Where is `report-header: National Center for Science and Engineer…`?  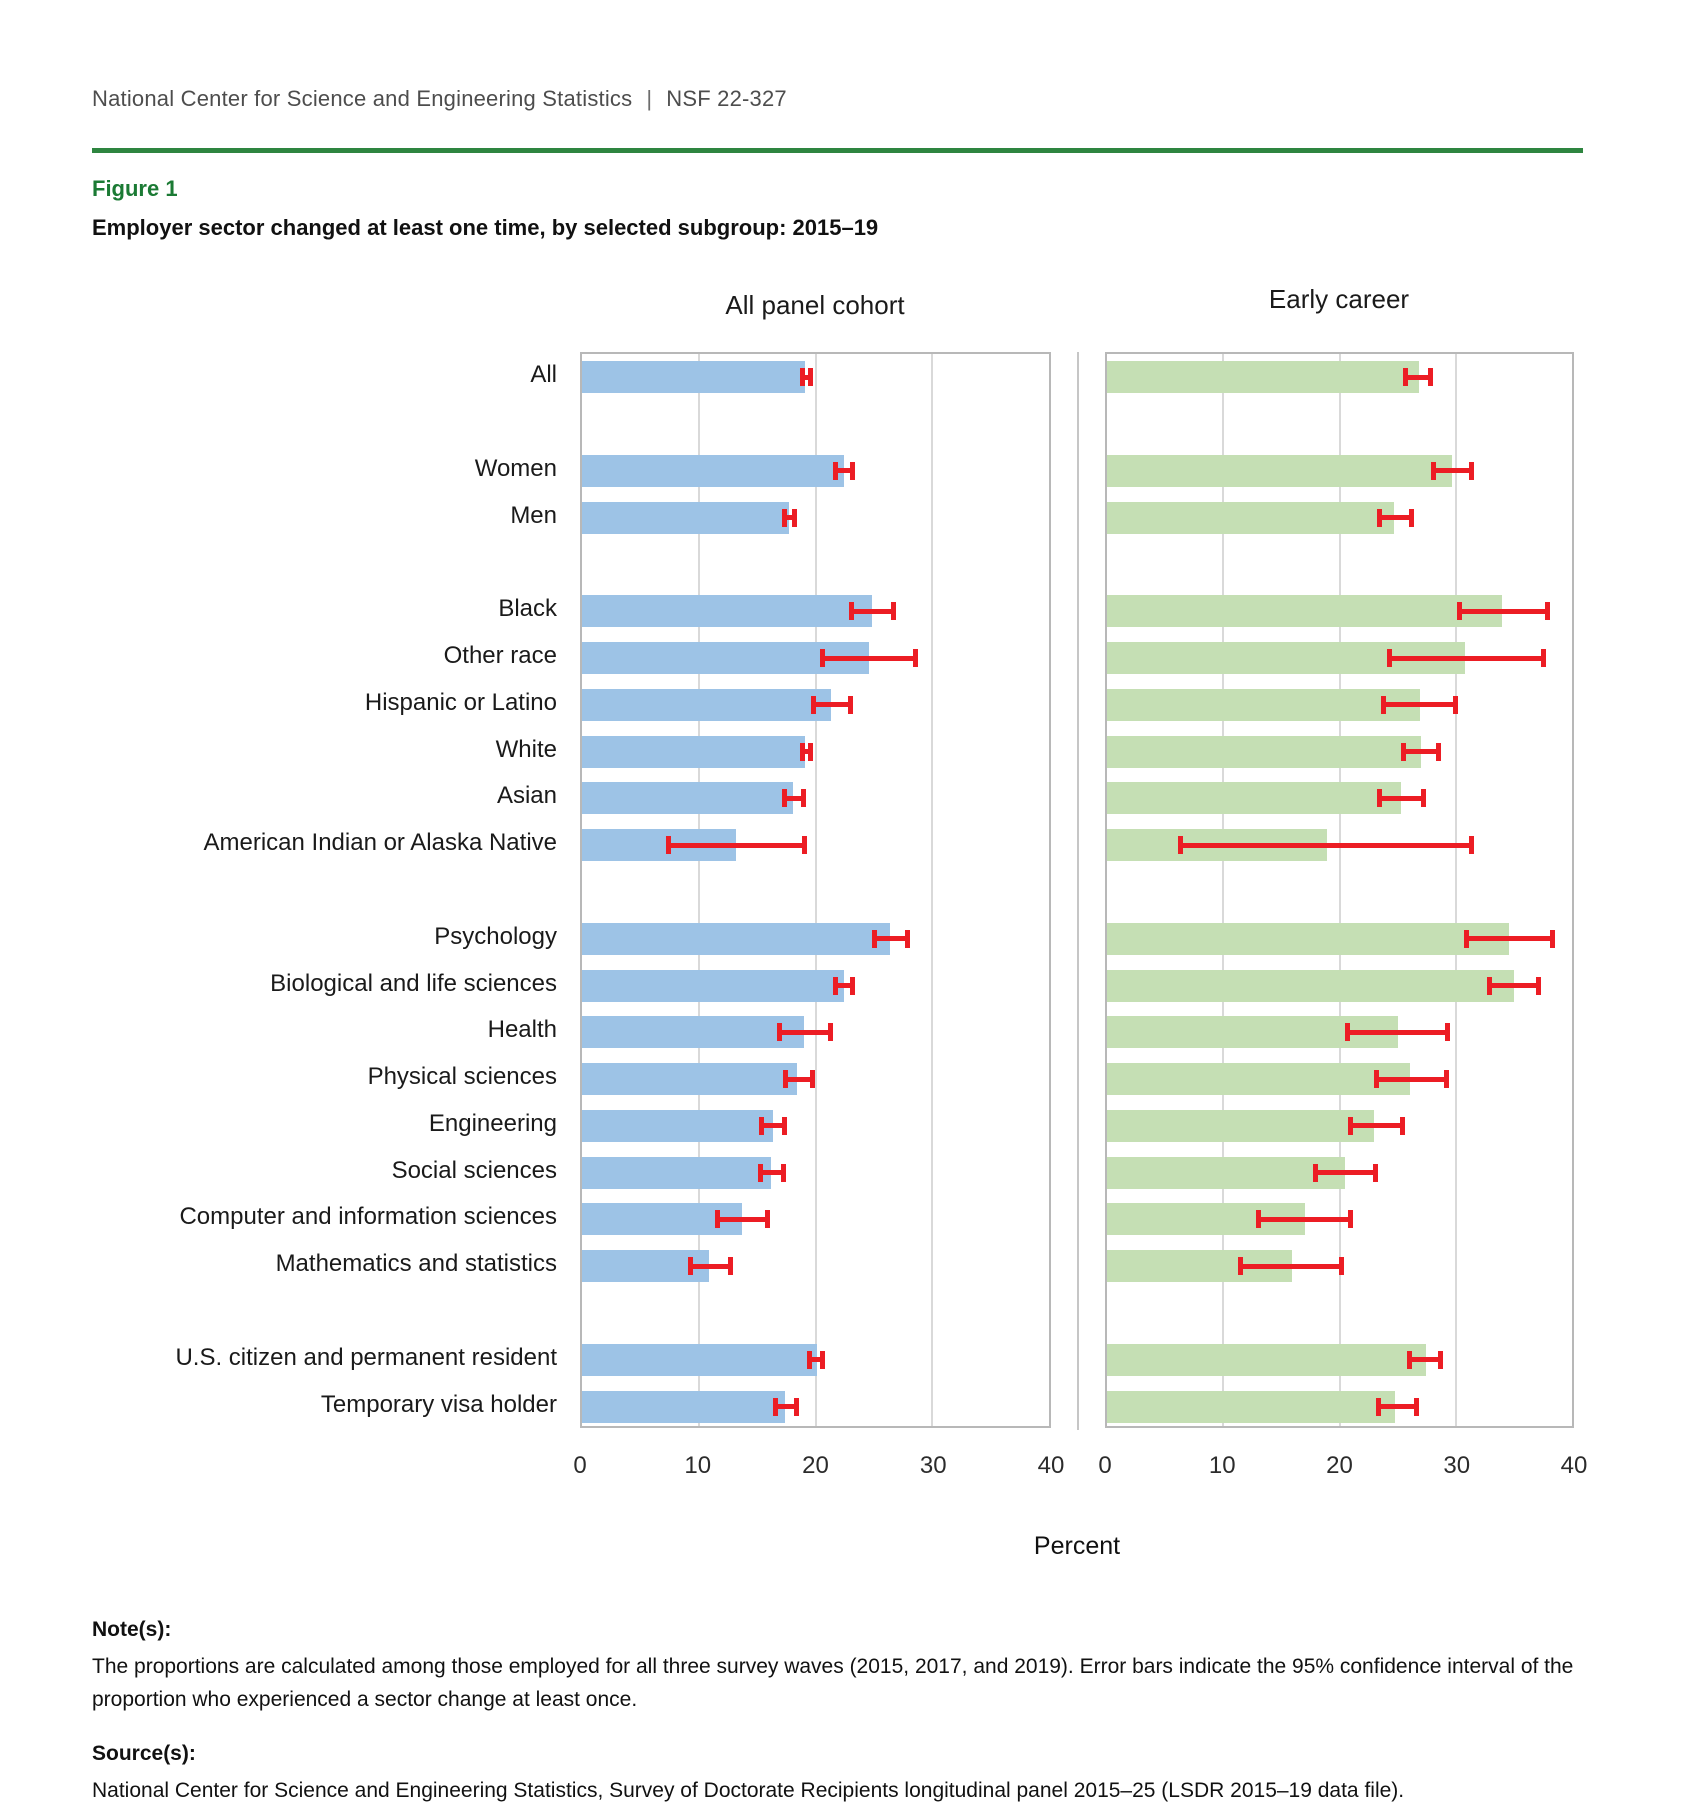
report-header: National Center for Science and Engineer… is located at coordinates (439, 99).